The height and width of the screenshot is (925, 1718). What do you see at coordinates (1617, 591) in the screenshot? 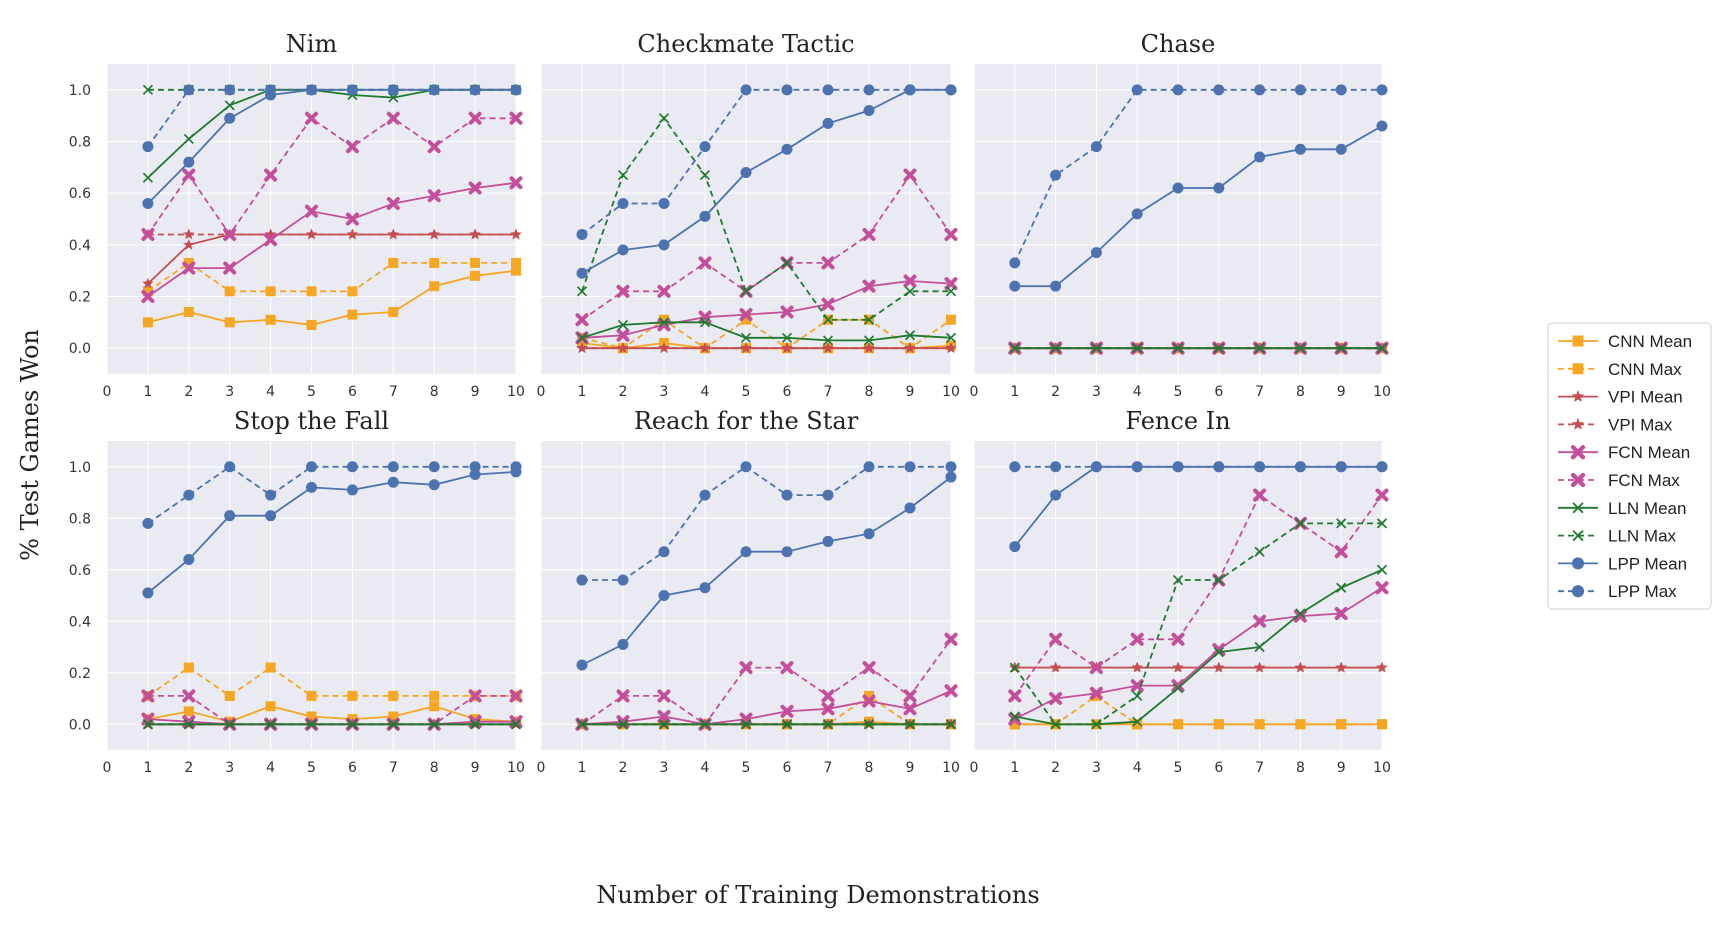
I see `legend-item-lpp-max: LPP Max` at bounding box center [1617, 591].